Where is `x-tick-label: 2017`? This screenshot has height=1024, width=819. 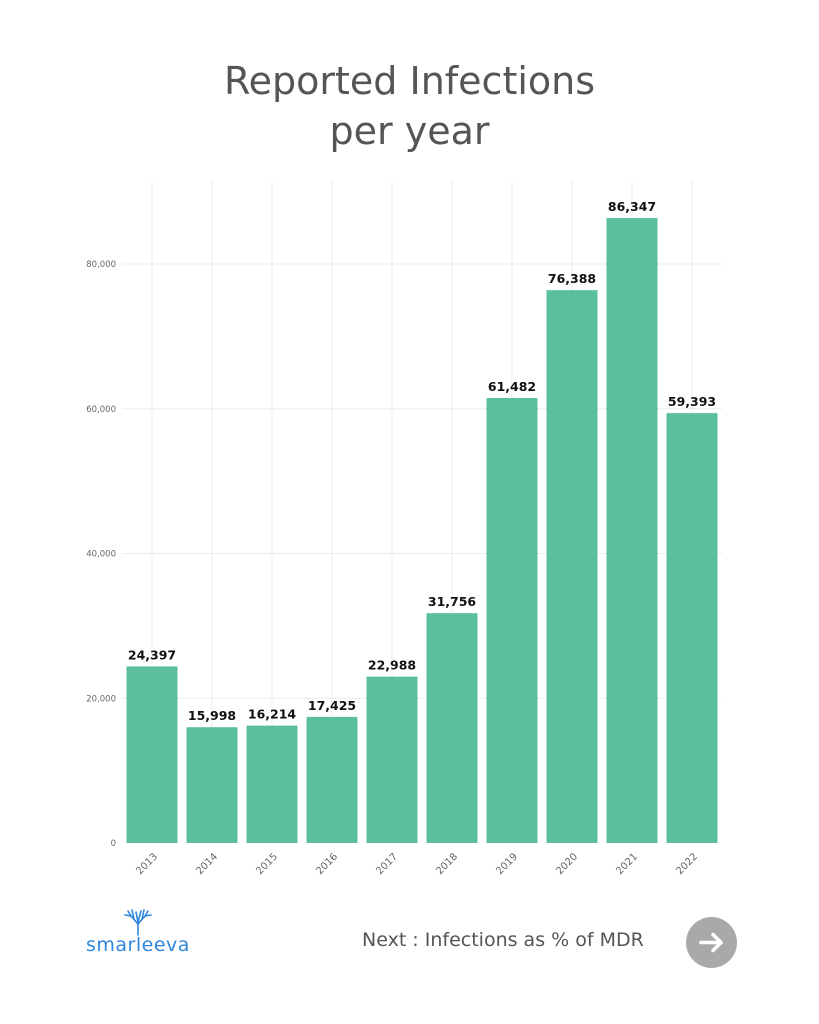 x-tick-label: 2017 is located at coordinates (387, 864).